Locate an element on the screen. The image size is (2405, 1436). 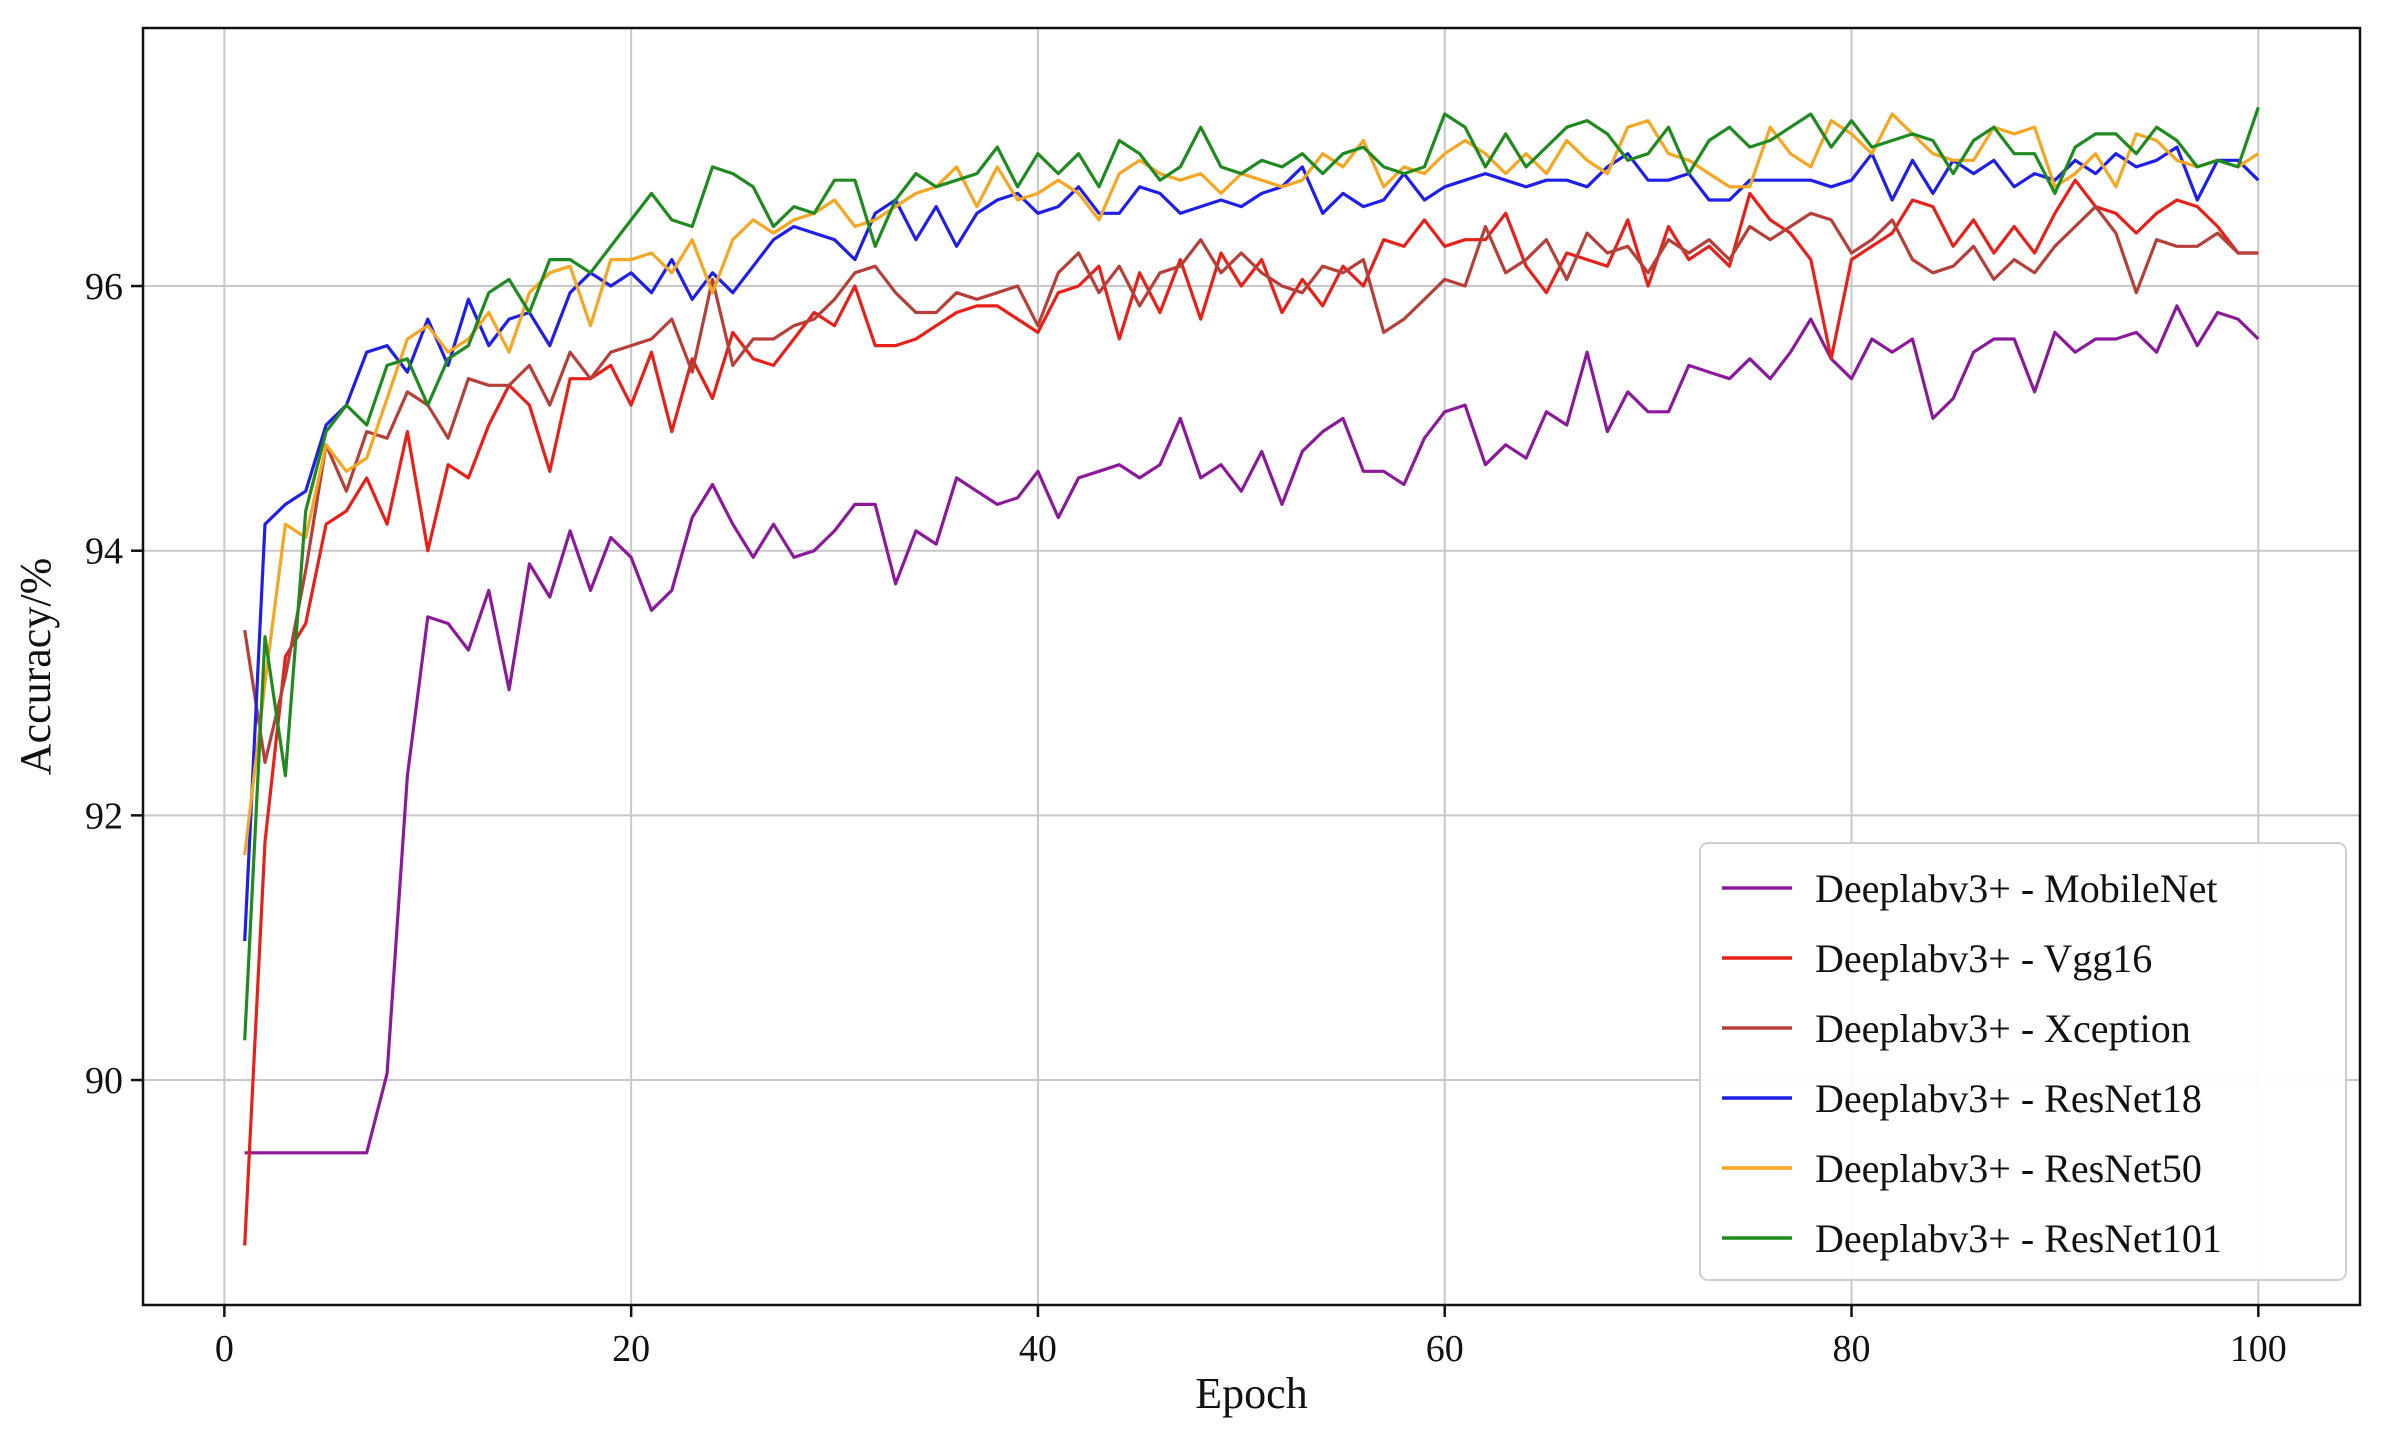
x-tick-label: 20 is located at coordinates (631, 1349).